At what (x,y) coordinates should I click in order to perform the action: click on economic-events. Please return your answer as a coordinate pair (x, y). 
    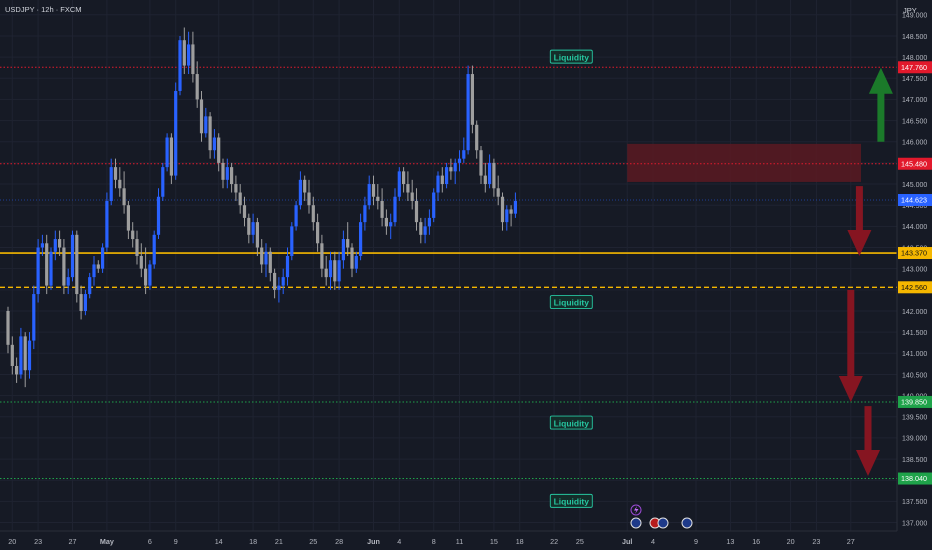
    Looking at the image, I should click on (661, 516).